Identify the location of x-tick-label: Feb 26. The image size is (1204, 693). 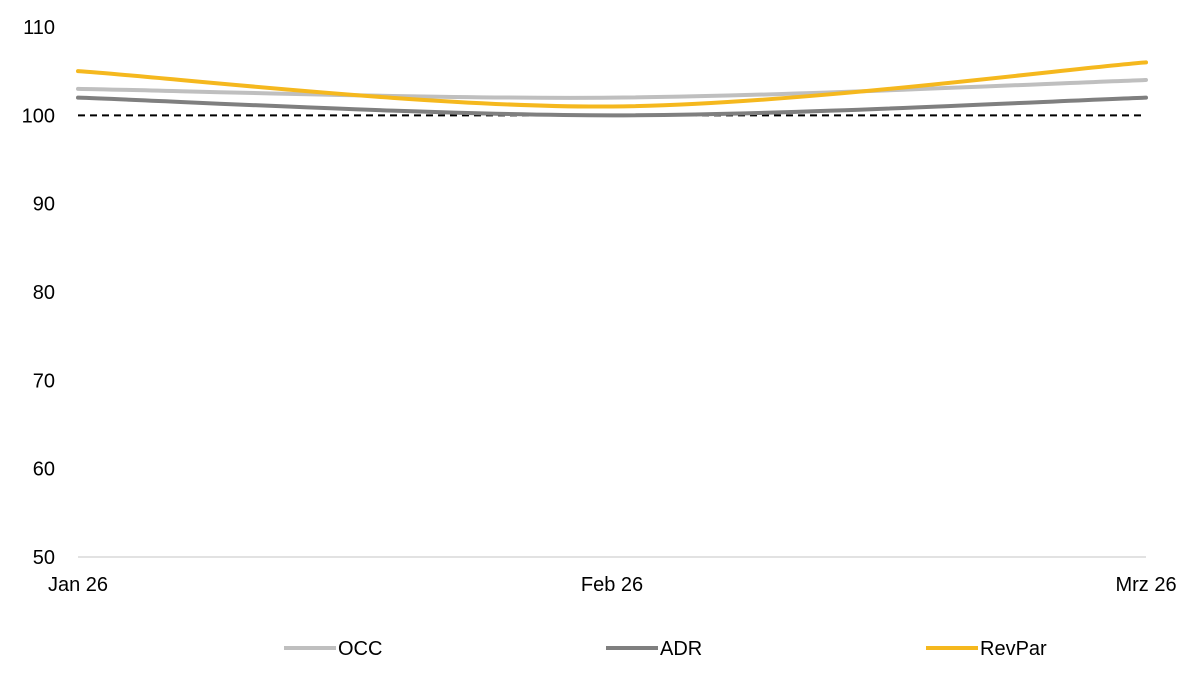
(612, 585).